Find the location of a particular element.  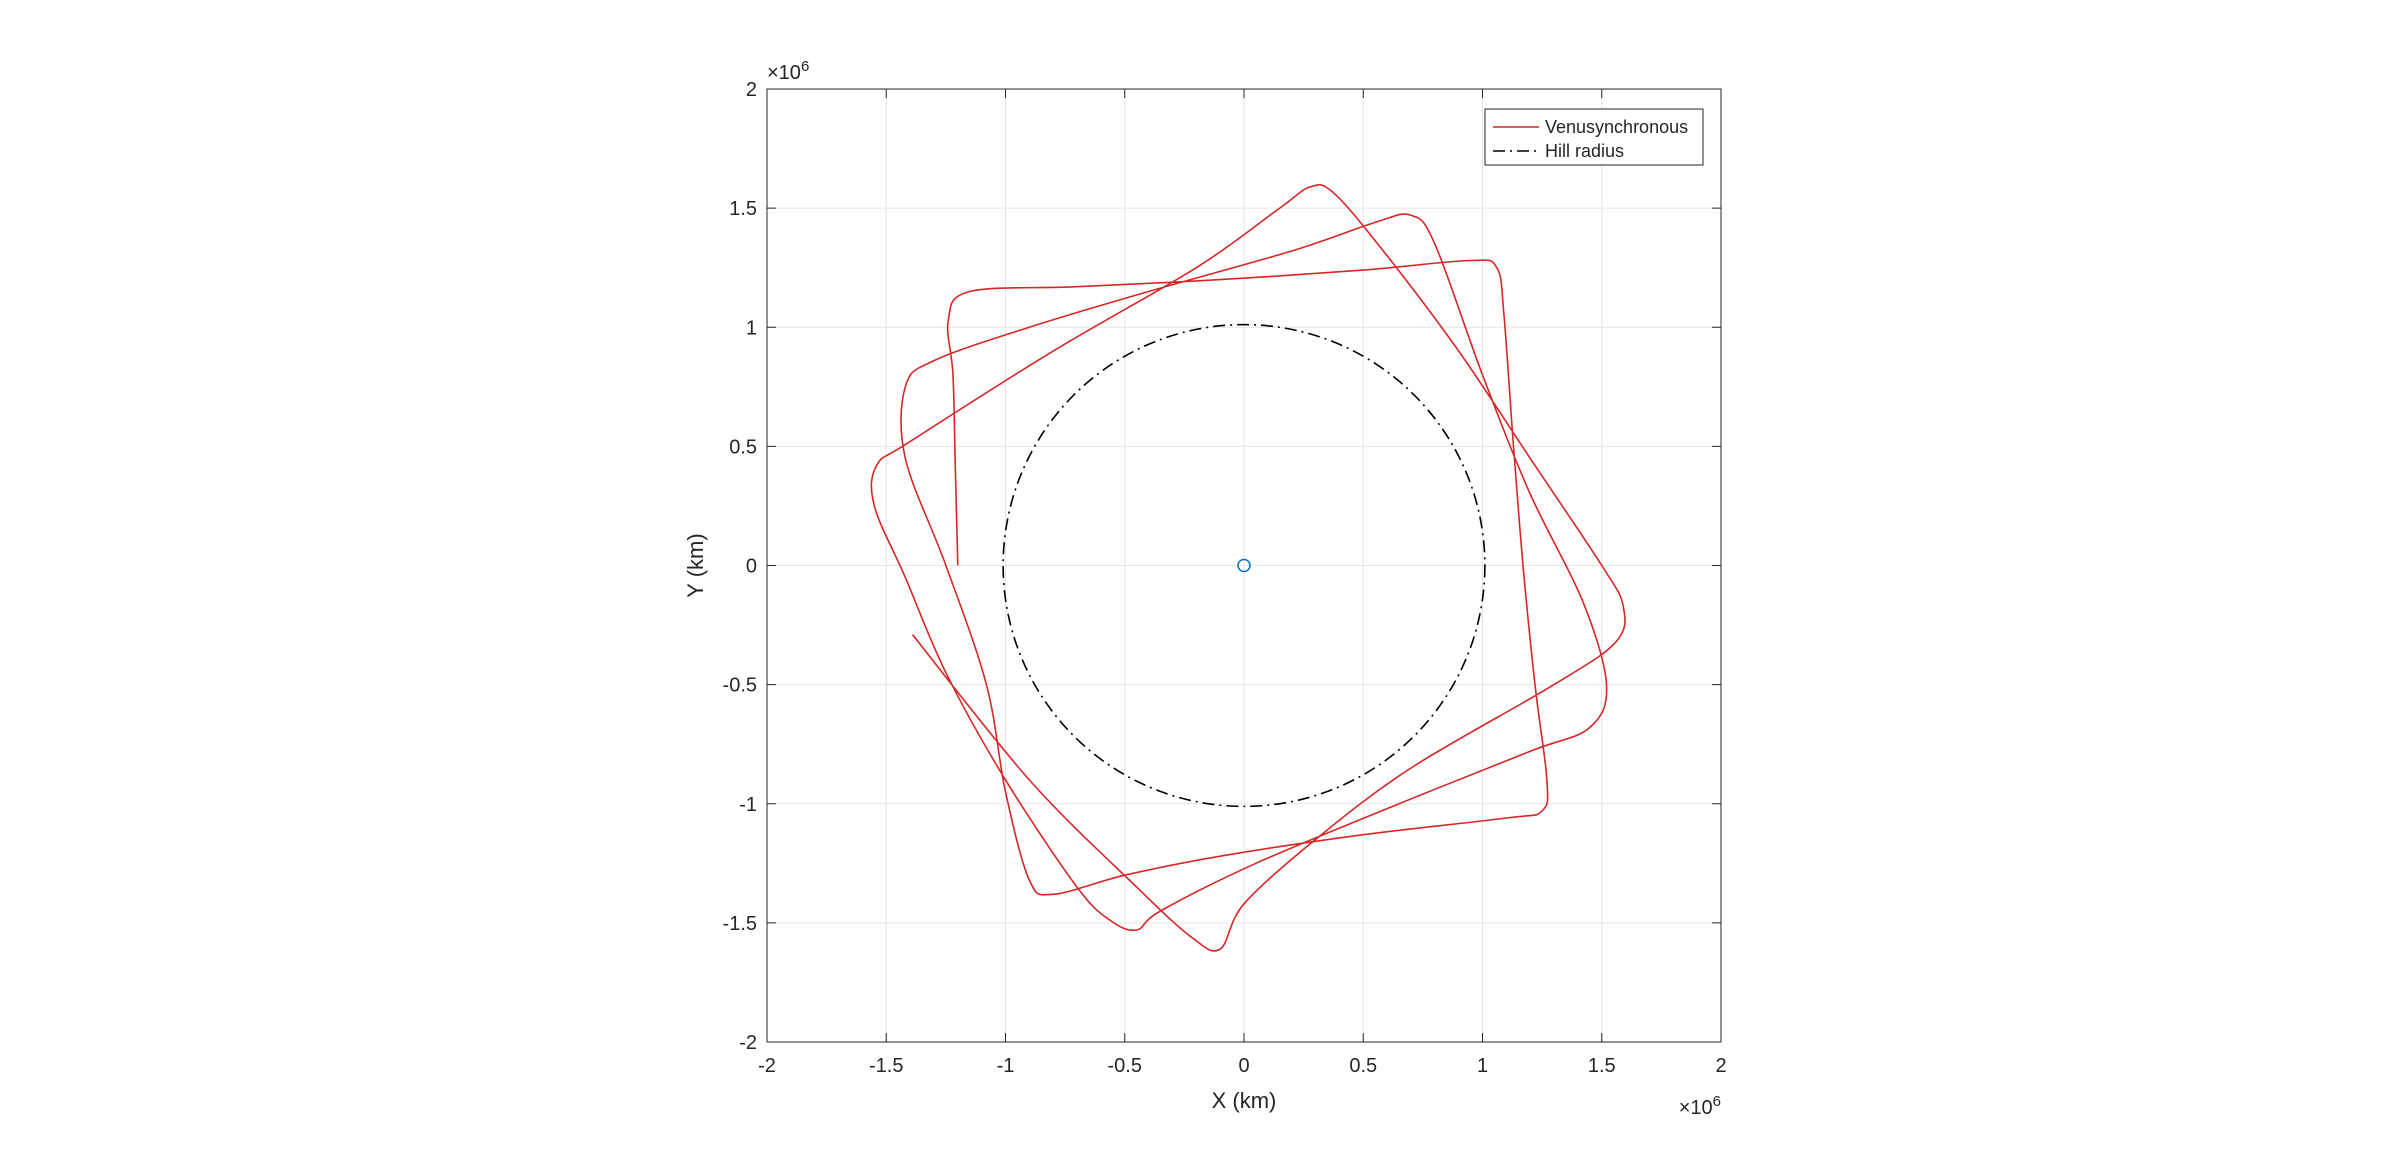

x-tick-label: 2 is located at coordinates (1720, 1066).